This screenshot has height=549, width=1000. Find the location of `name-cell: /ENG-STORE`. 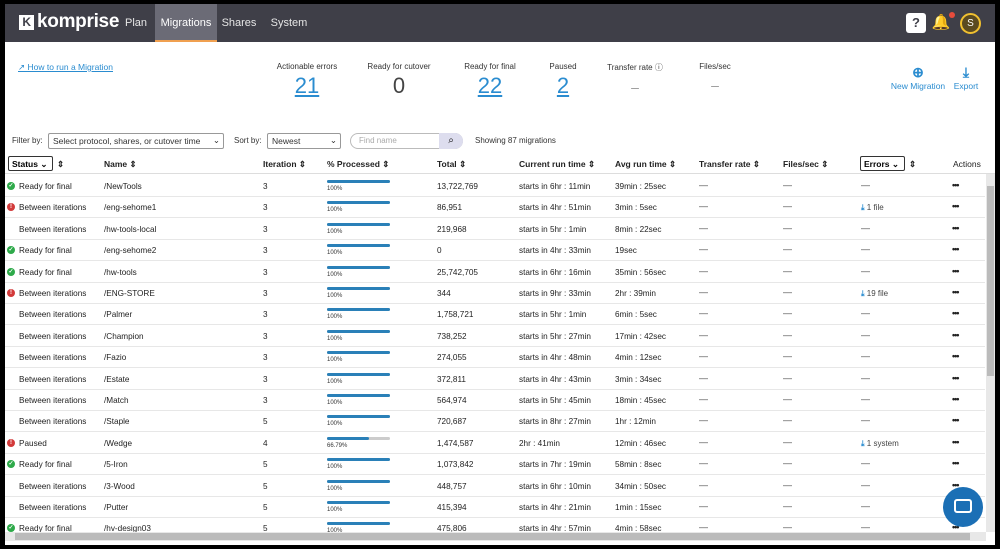

name-cell: /ENG-STORE is located at coordinates (129, 293).